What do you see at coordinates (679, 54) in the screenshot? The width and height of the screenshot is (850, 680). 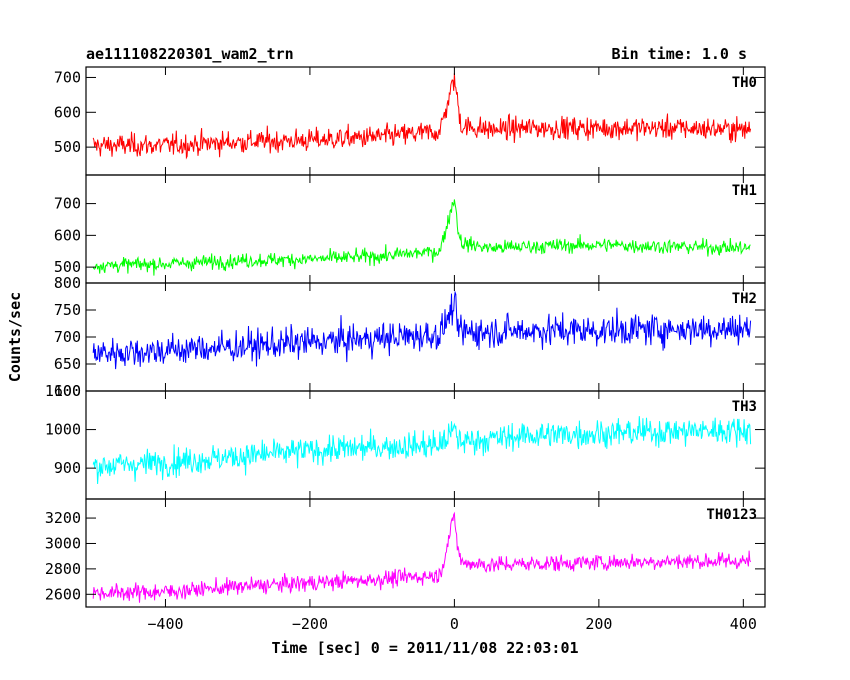 I see `bin-time-label: Bin time: 1.0 s` at bounding box center [679, 54].